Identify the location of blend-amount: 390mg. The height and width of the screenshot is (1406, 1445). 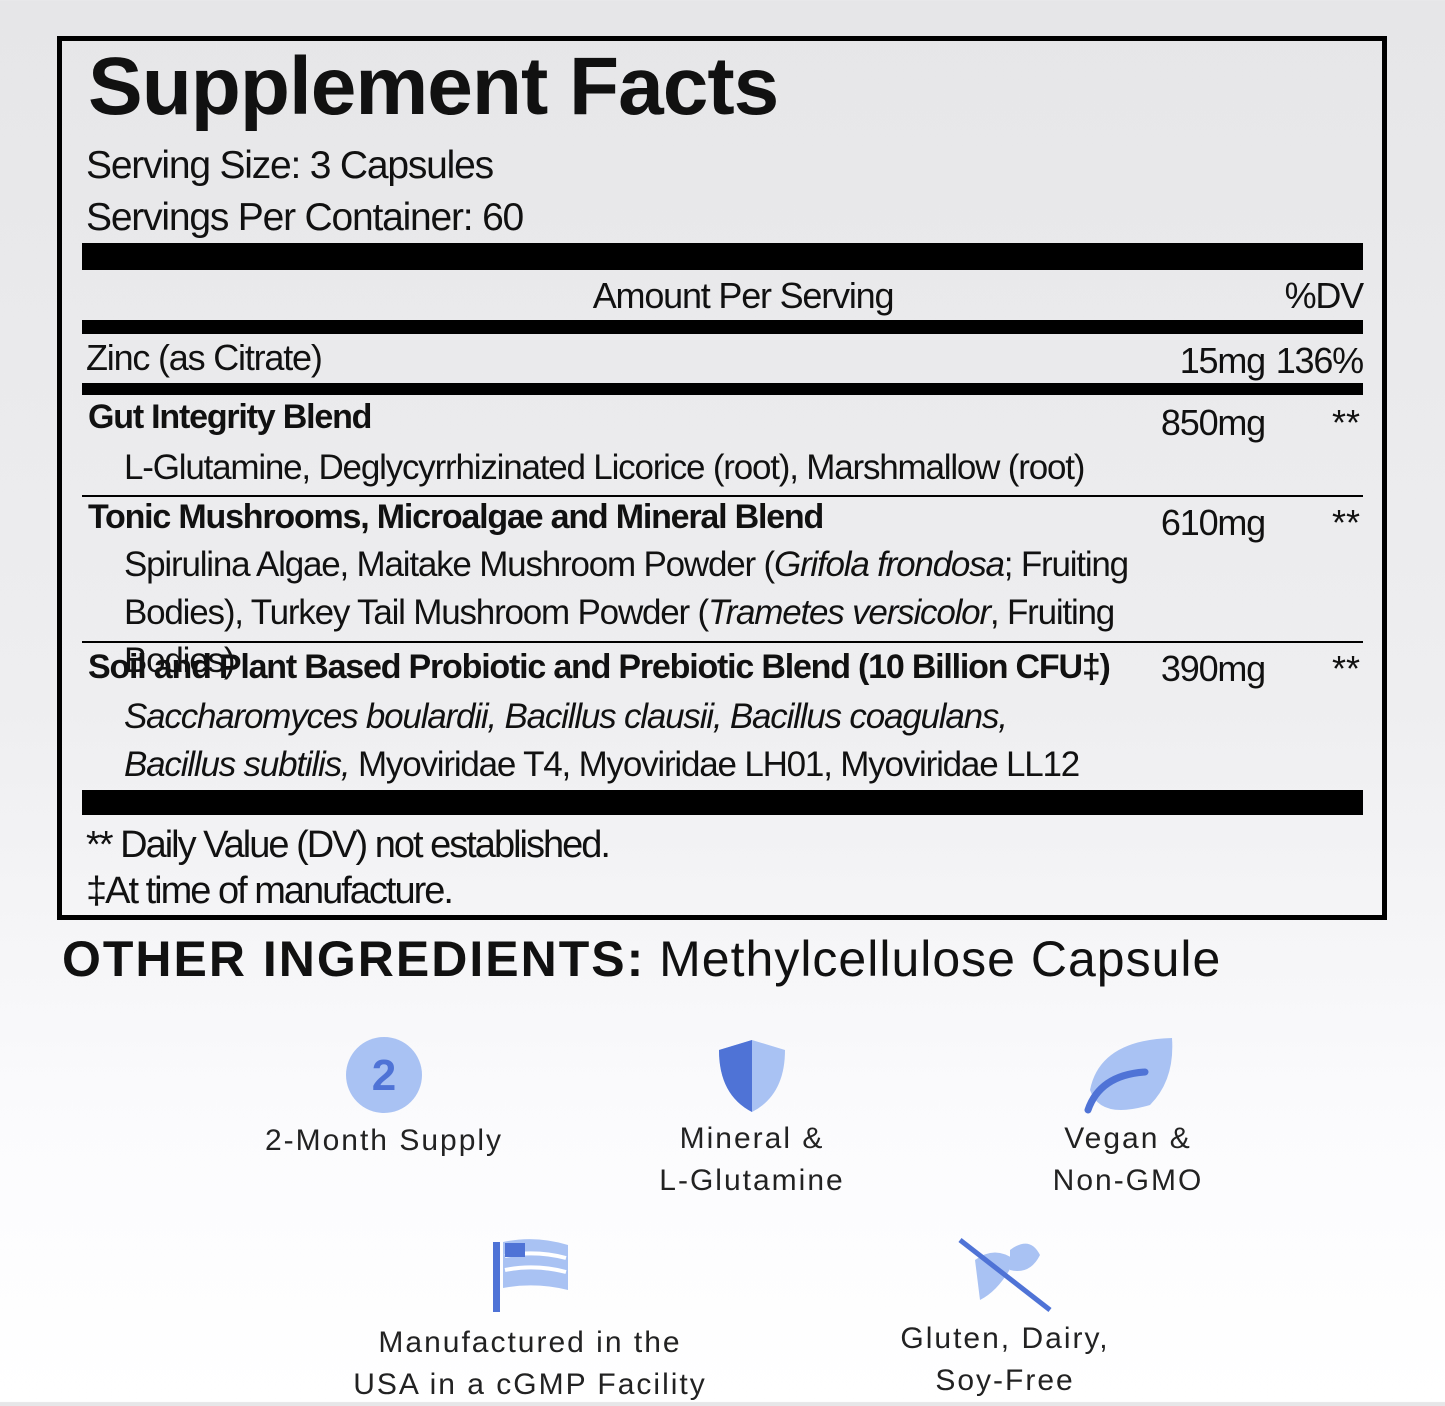
(1213, 668).